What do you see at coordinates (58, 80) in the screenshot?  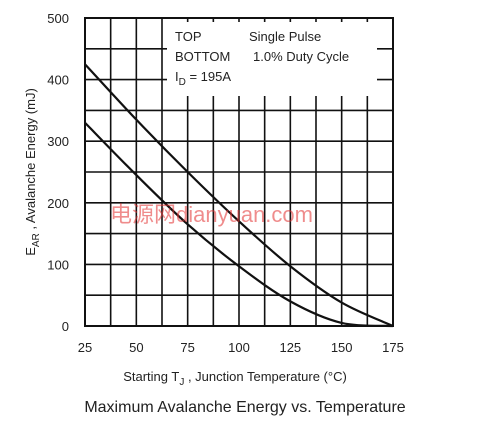 I see `y-tick-label: 400` at bounding box center [58, 80].